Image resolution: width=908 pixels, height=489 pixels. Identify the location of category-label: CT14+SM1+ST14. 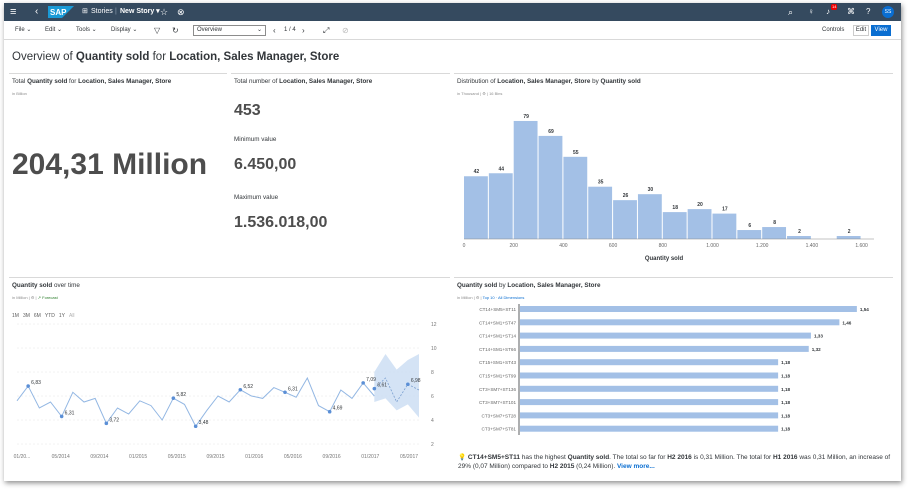
(497, 336).